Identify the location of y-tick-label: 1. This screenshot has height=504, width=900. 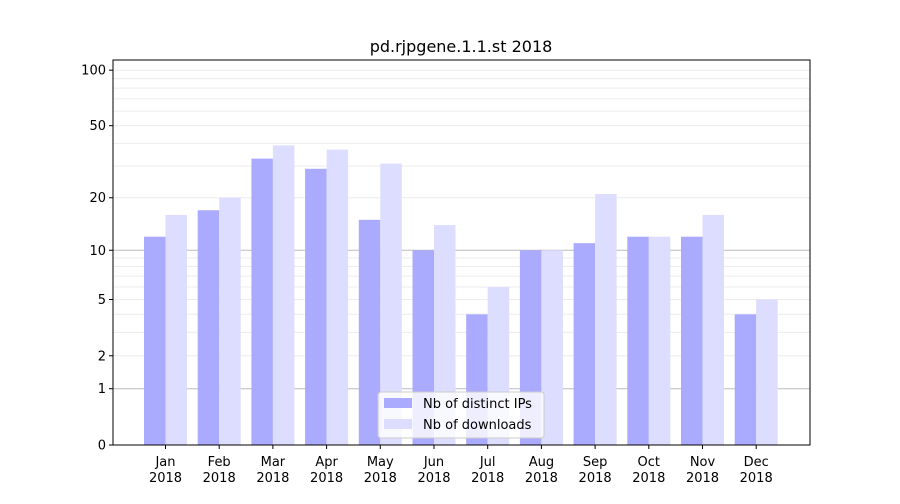
(102, 389).